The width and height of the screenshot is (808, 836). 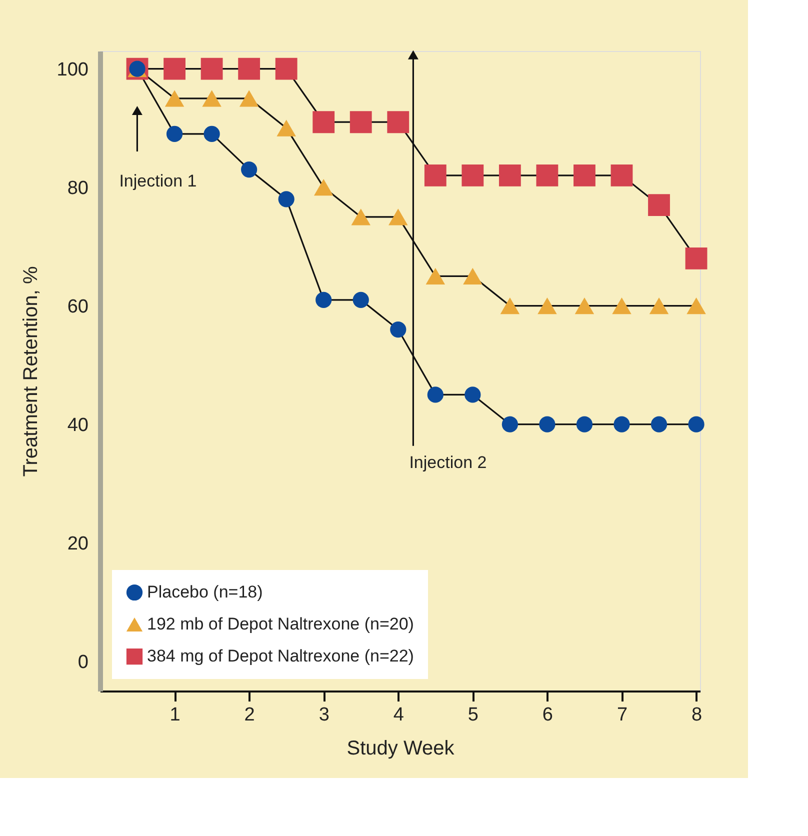 What do you see at coordinates (31, 371) in the screenshot?
I see `y-axis-title: Treatment Retention, %` at bounding box center [31, 371].